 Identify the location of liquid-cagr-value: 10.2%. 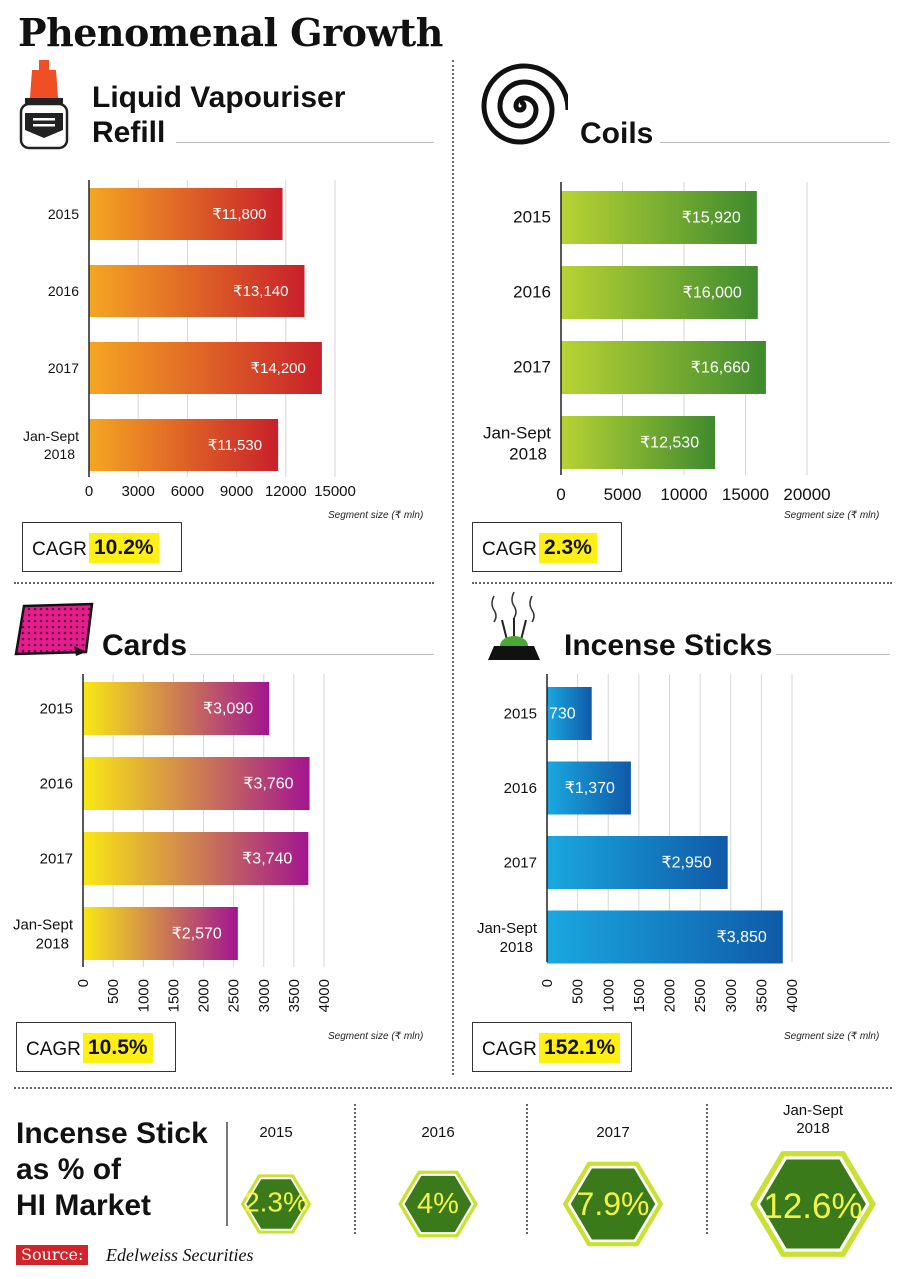
(124, 548).